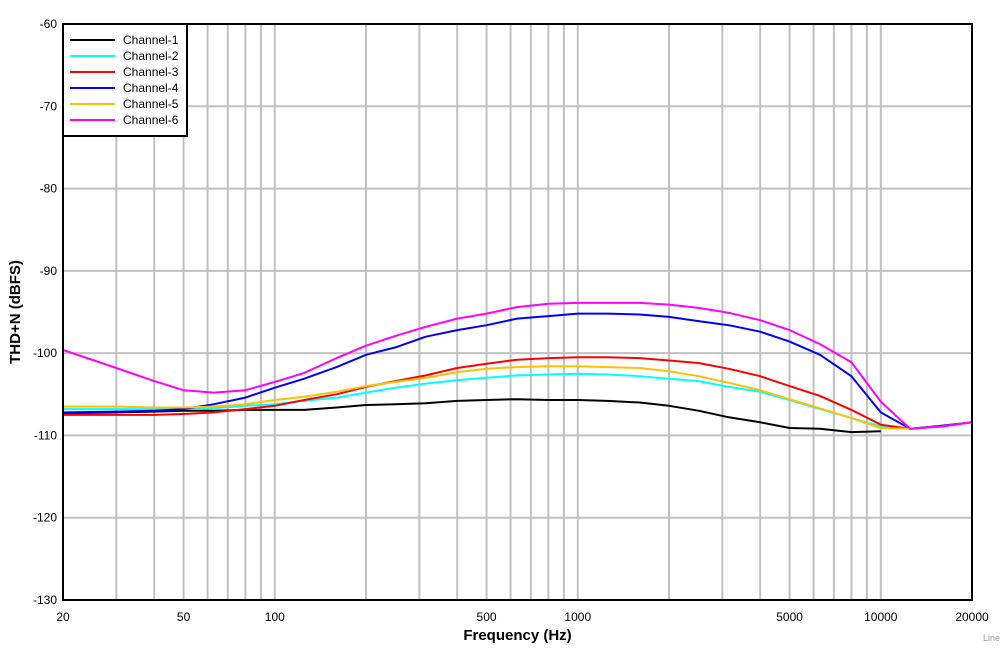 The image size is (1008, 652). Describe the element at coordinates (275, 617) in the screenshot. I see `x-tick-label: 100` at that location.